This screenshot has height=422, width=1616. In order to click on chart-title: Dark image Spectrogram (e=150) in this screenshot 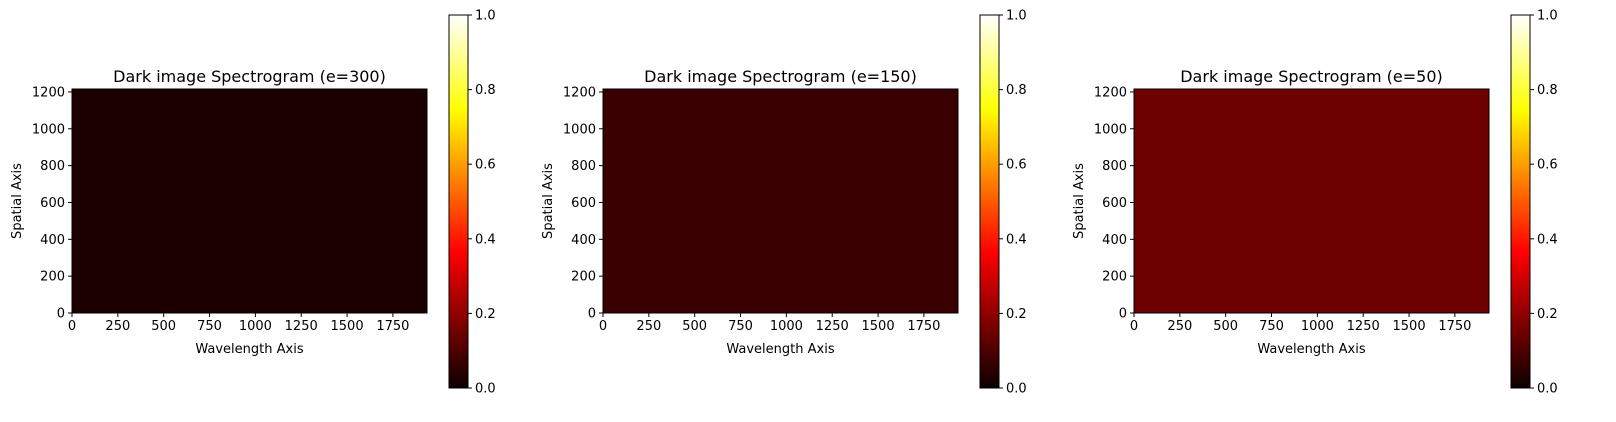, I will do `click(780, 76)`.